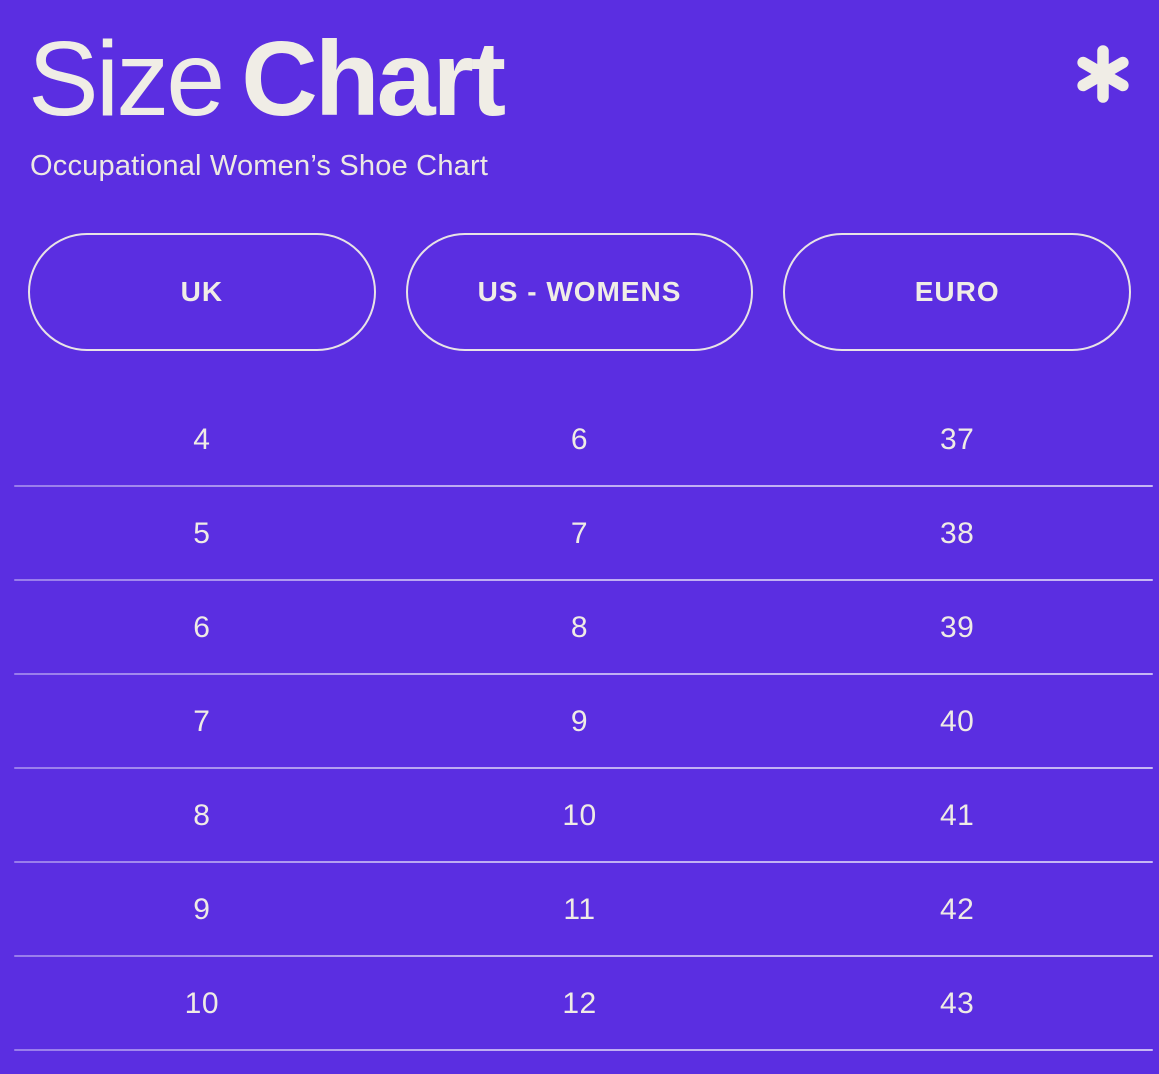 The height and width of the screenshot is (1074, 1159). I want to click on column-headers: UK US - WOMENS EURO, so click(579, 292).